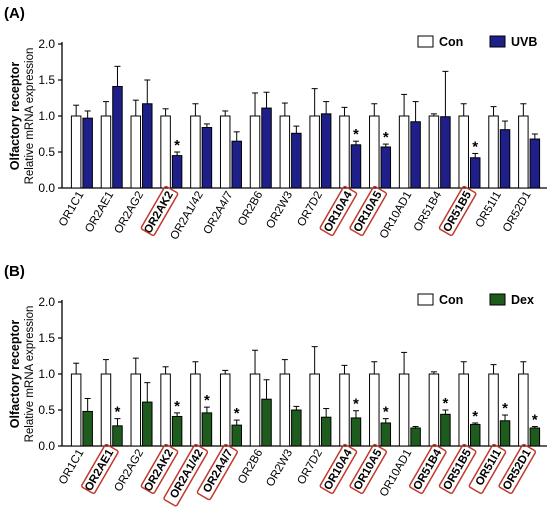  I want to click on y-tick-label: 1.0, so click(46, 374).